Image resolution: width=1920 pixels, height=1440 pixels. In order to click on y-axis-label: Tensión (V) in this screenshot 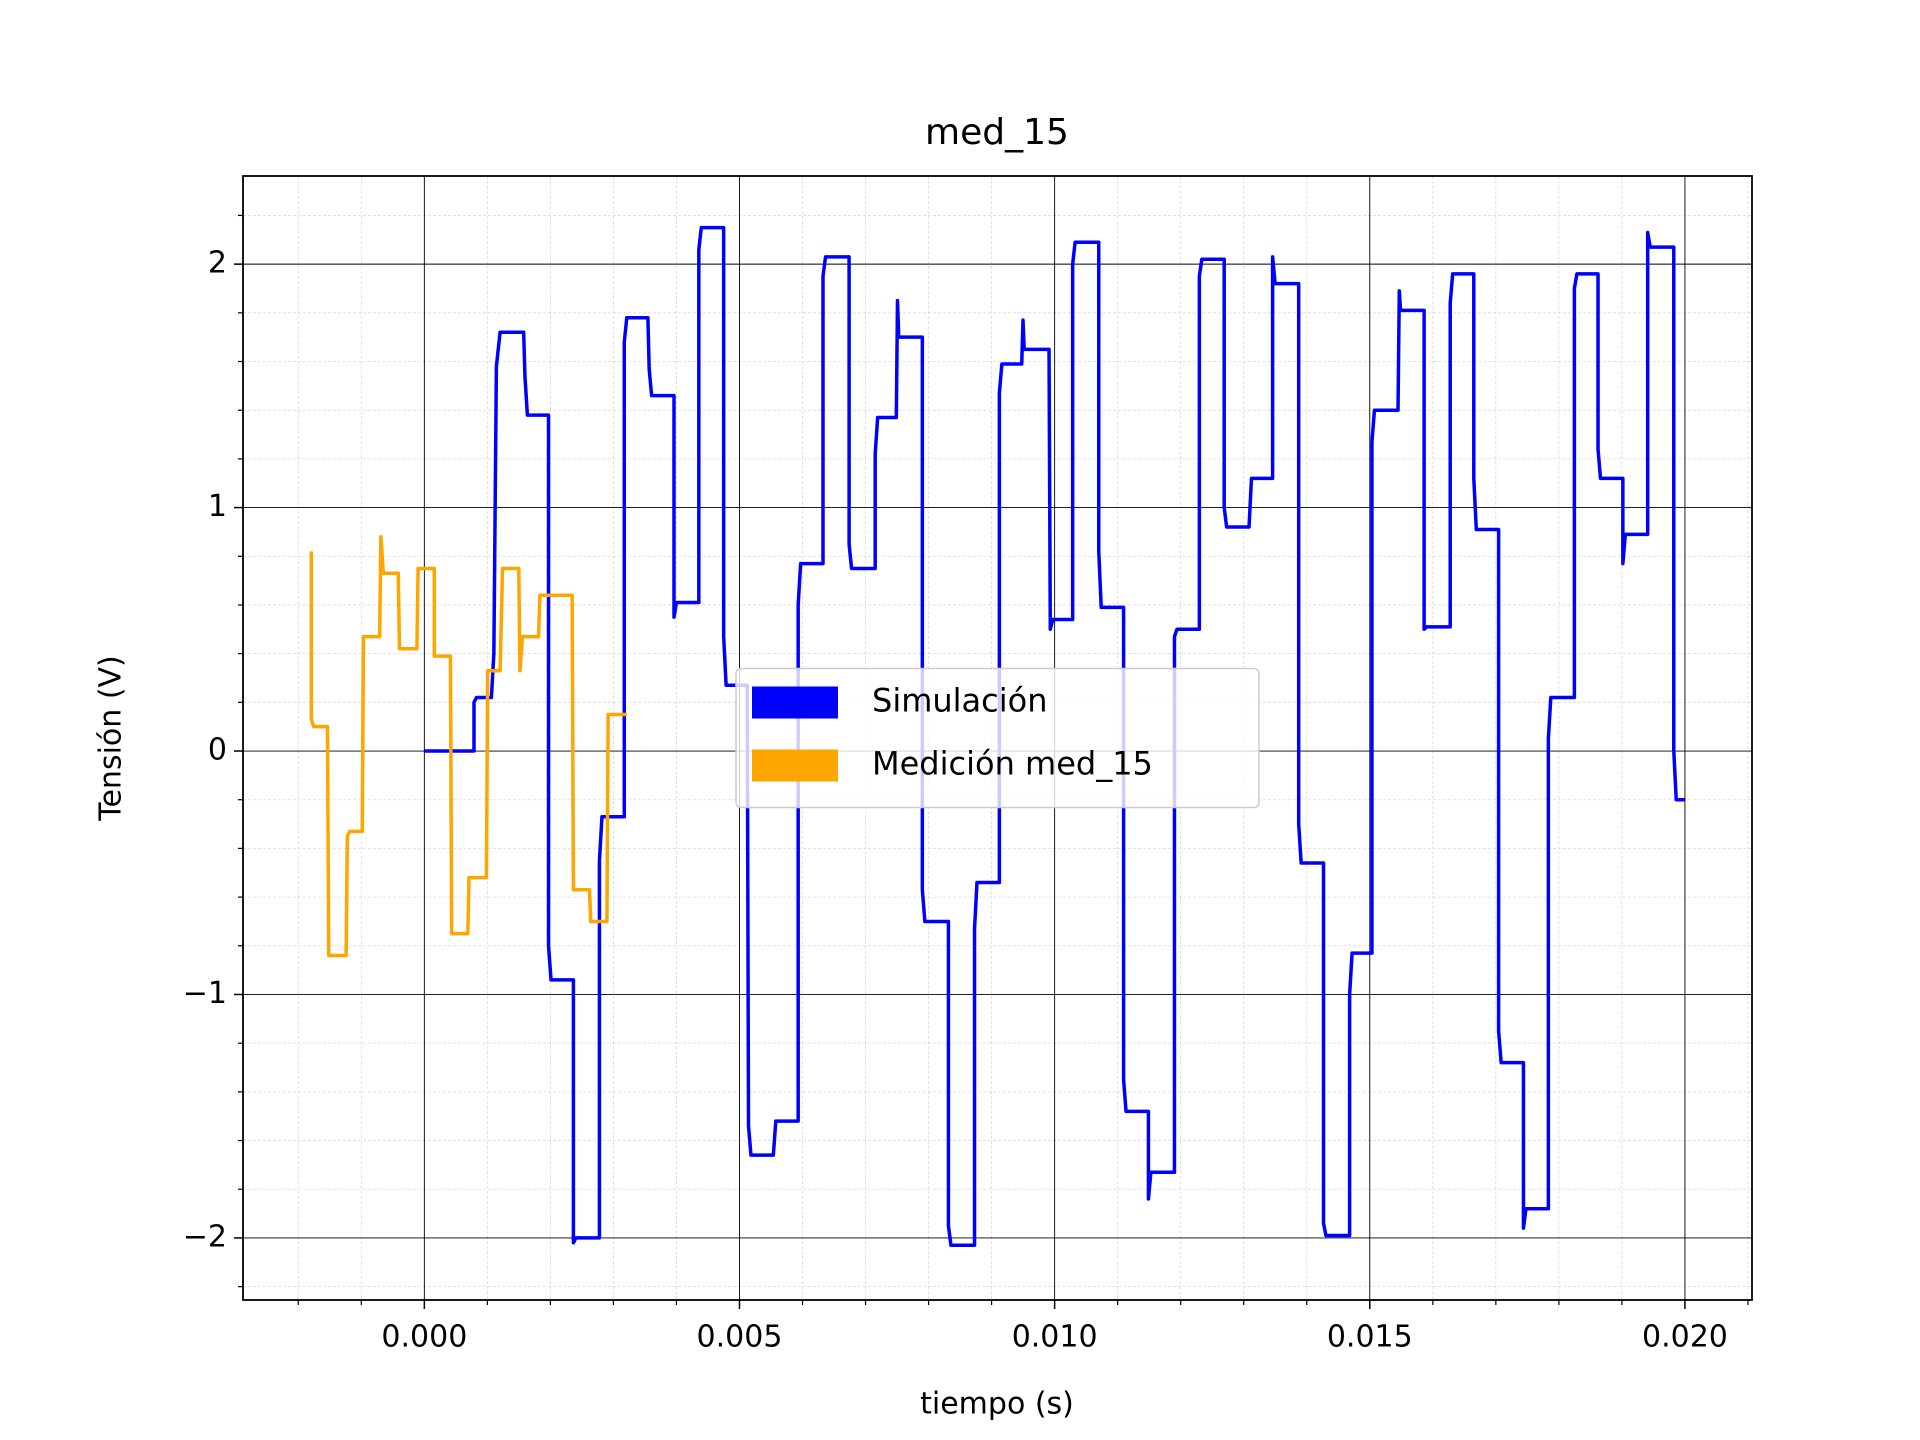, I will do `click(111, 738)`.